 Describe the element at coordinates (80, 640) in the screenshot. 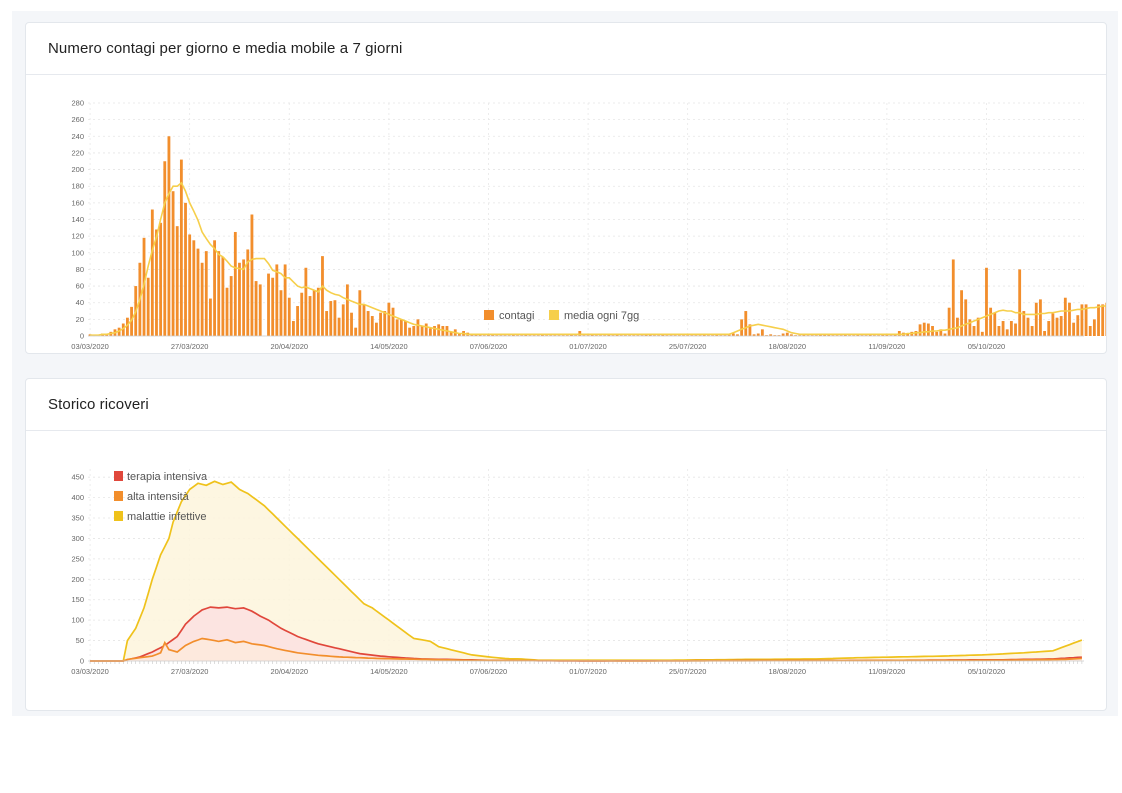

I see `y-tick-label: 50` at that location.